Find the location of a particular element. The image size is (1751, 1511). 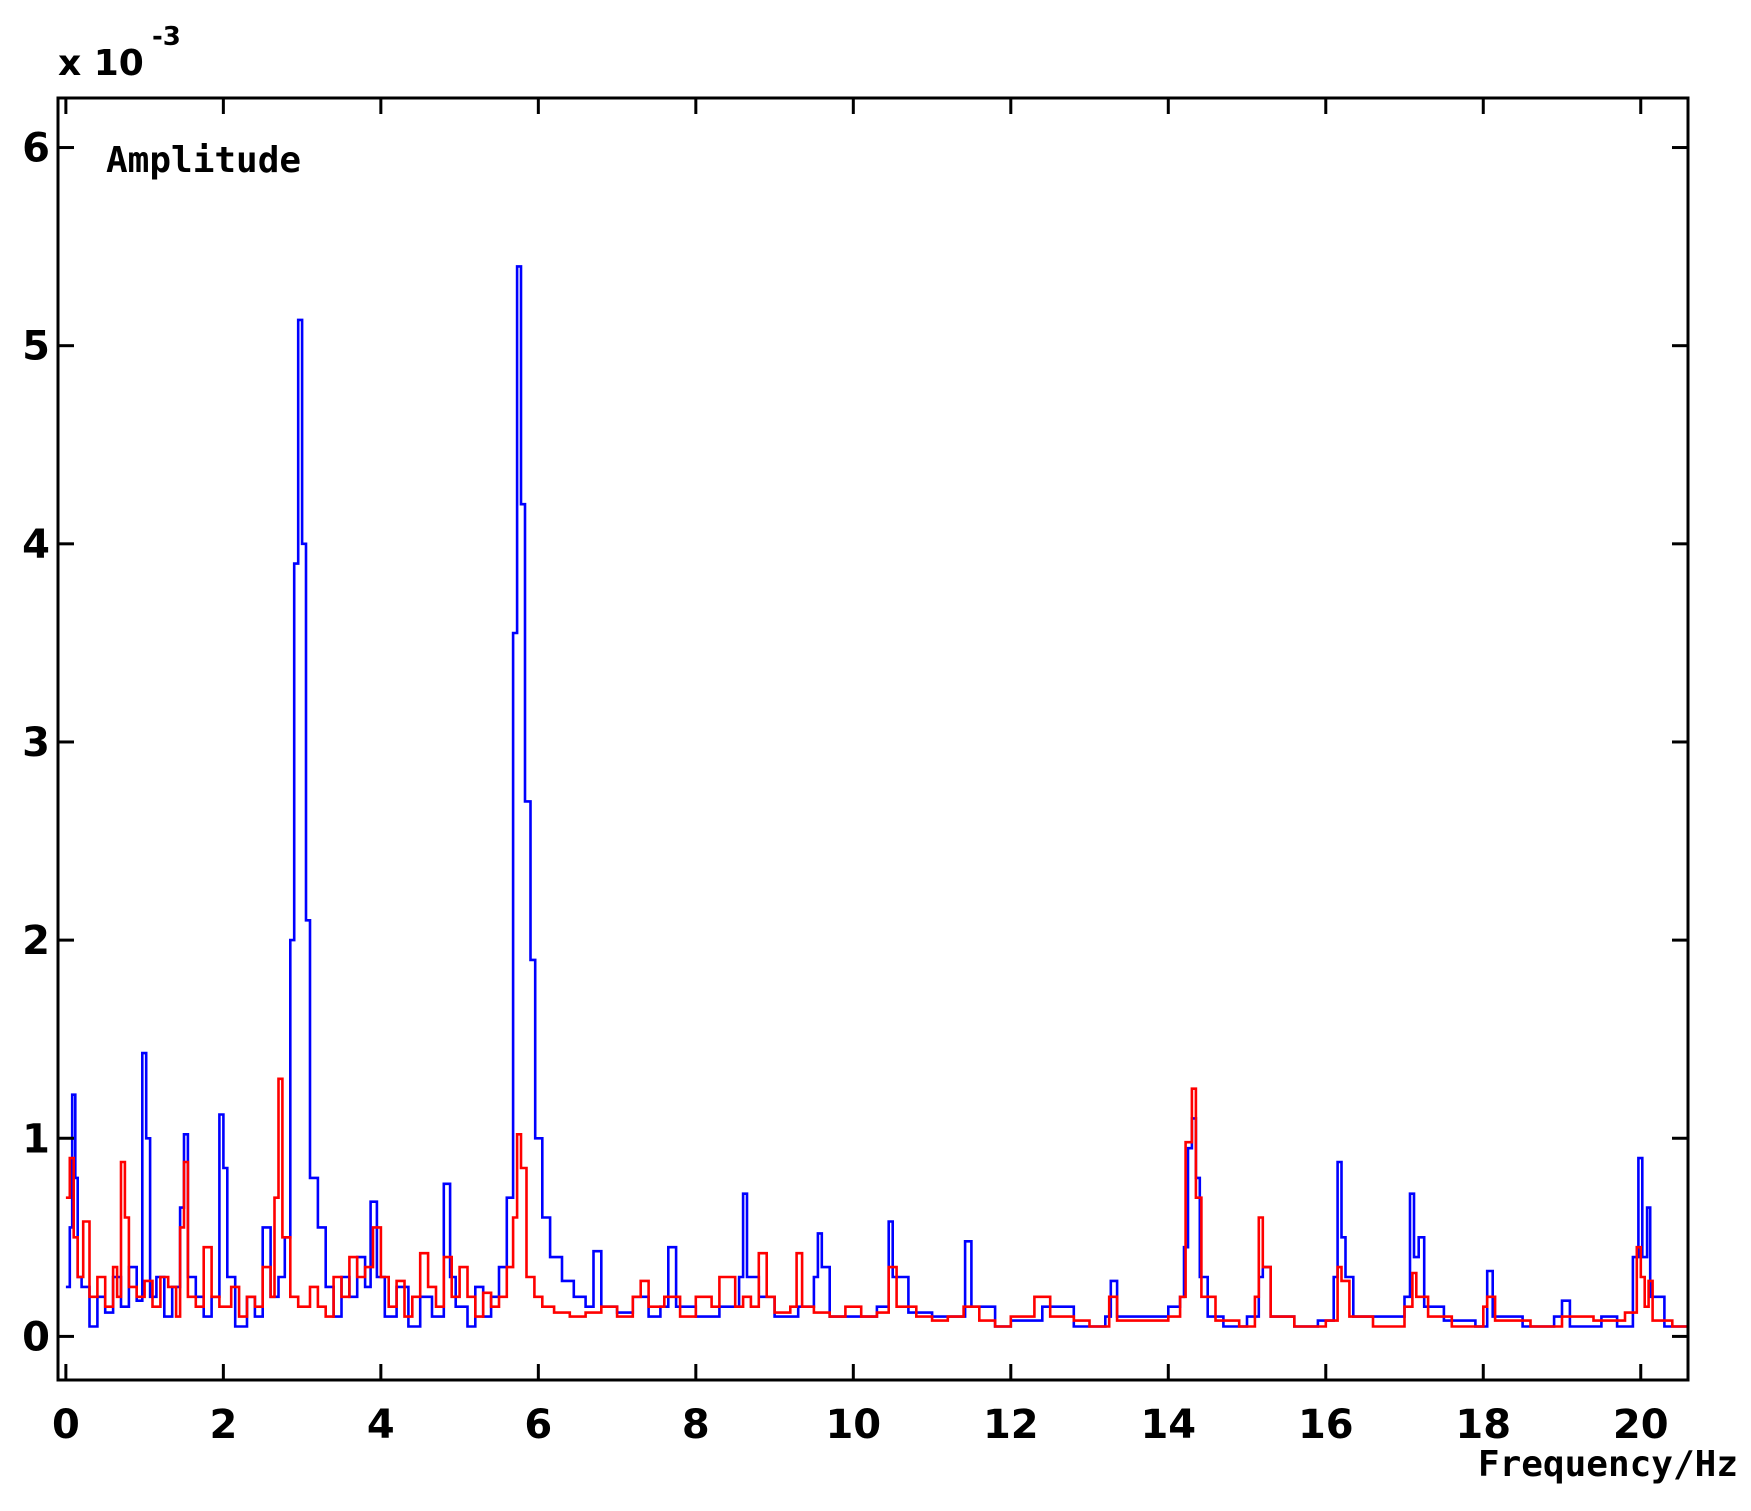

y-tick-label-3: 3 is located at coordinates (36, 743).